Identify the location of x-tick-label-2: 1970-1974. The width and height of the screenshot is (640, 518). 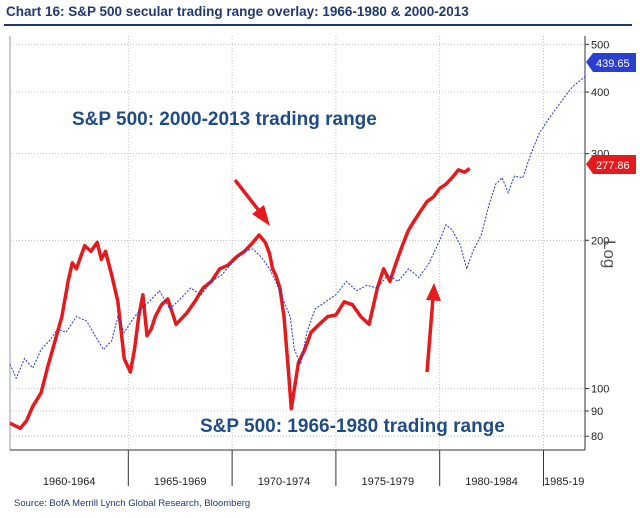
(284, 482).